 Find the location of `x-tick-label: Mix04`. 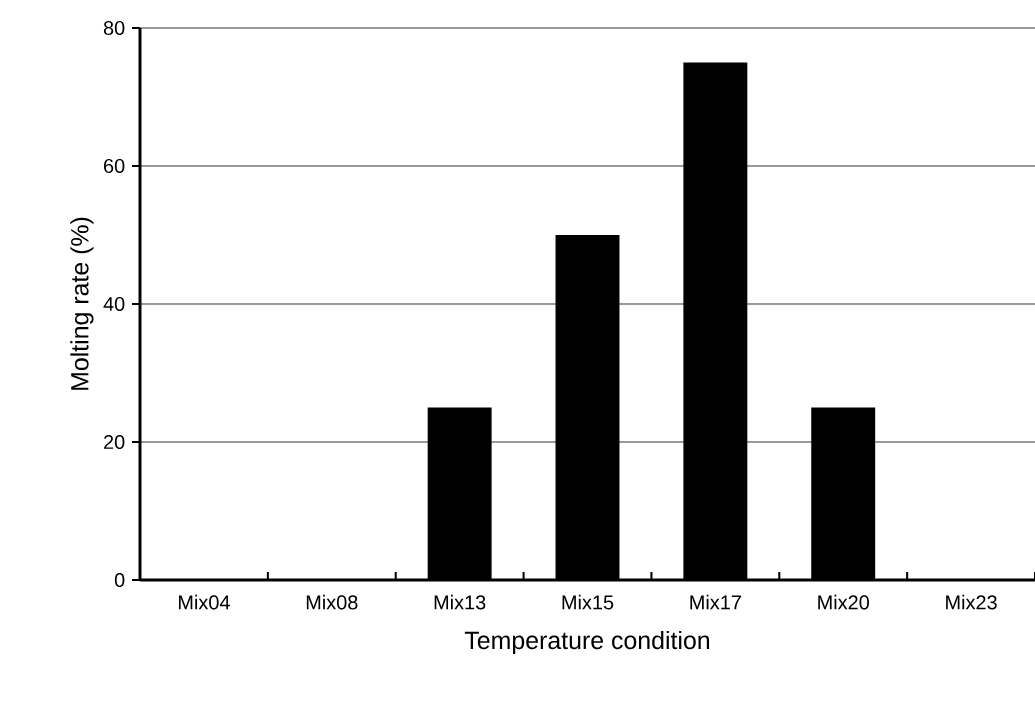

x-tick-label: Mix04 is located at coordinates (204, 602).